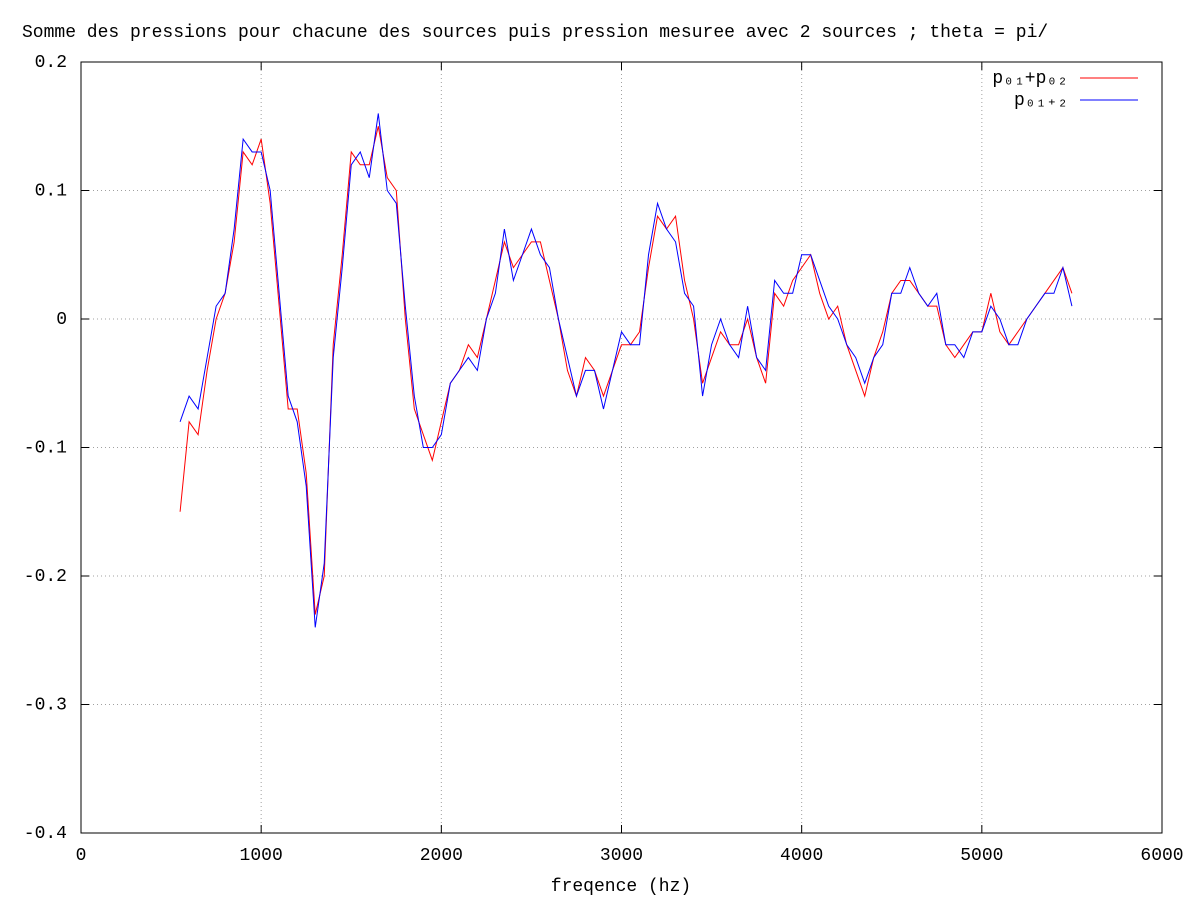 This screenshot has height=900, width=1200. What do you see at coordinates (51, 191) in the screenshot?
I see `y-tick-label: 0.1` at bounding box center [51, 191].